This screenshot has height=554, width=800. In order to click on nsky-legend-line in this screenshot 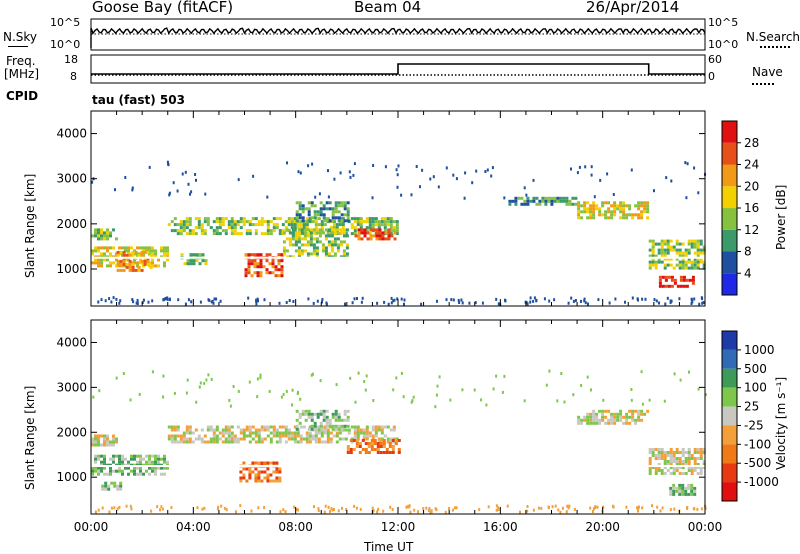, I will do `click(18, 46)`.